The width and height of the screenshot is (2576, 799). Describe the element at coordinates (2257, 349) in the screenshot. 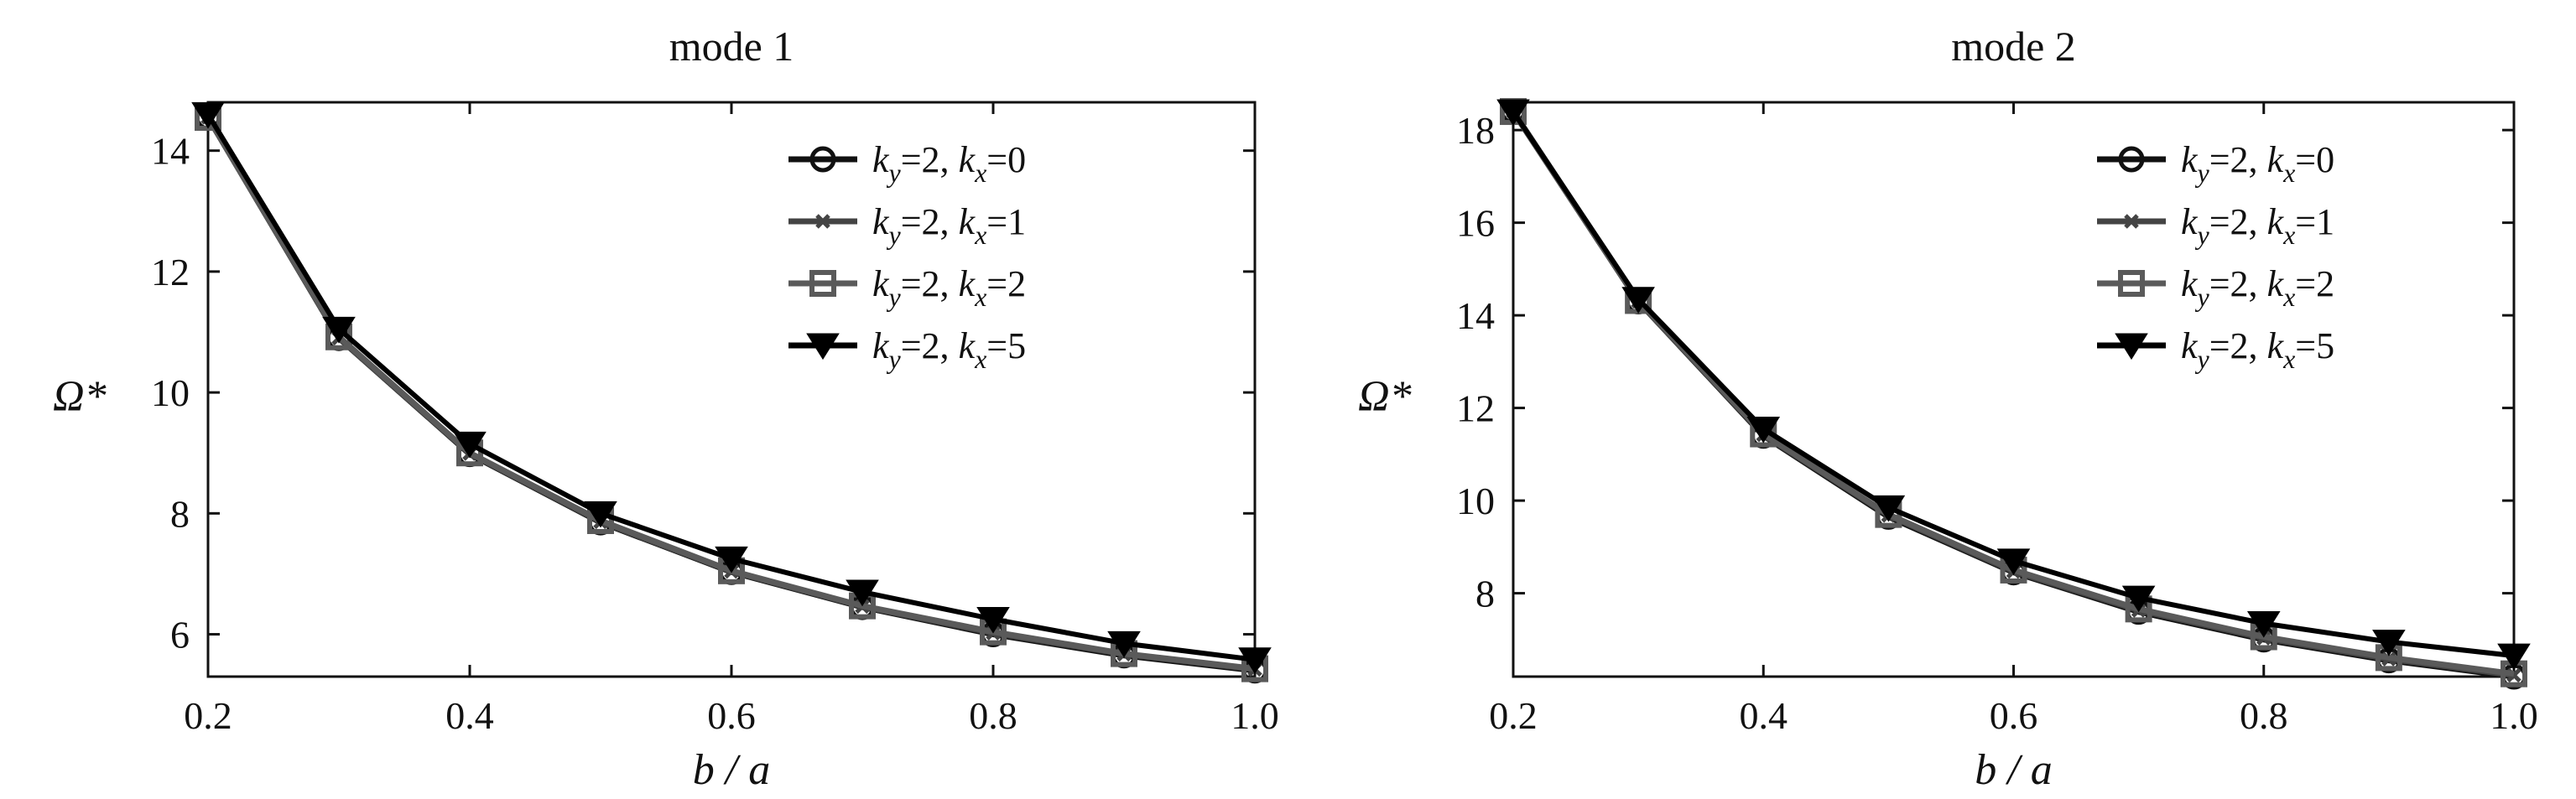

I see `legend-label: ky=2, kx=5` at that location.